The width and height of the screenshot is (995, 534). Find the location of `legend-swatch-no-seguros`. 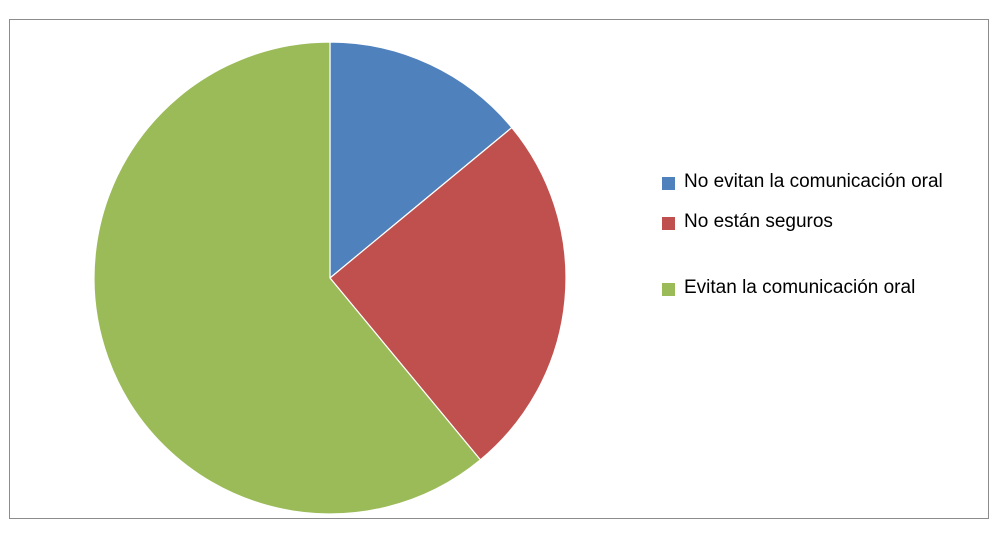

legend-swatch-no-seguros is located at coordinates (668, 223).